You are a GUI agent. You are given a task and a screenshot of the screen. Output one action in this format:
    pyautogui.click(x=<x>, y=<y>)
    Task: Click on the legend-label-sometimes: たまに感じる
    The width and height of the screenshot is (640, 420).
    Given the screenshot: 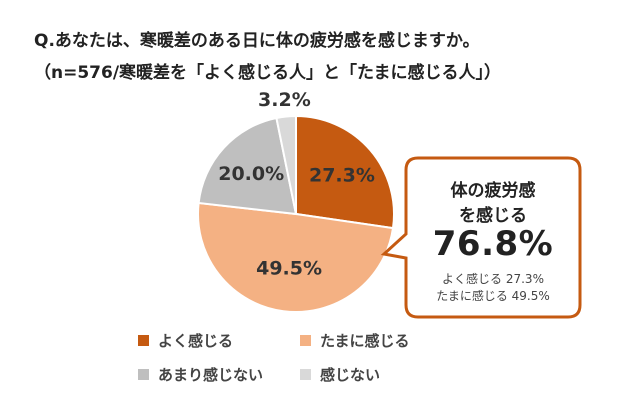 What is the action you would take?
    pyautogui.click(x=365, y=341)
    